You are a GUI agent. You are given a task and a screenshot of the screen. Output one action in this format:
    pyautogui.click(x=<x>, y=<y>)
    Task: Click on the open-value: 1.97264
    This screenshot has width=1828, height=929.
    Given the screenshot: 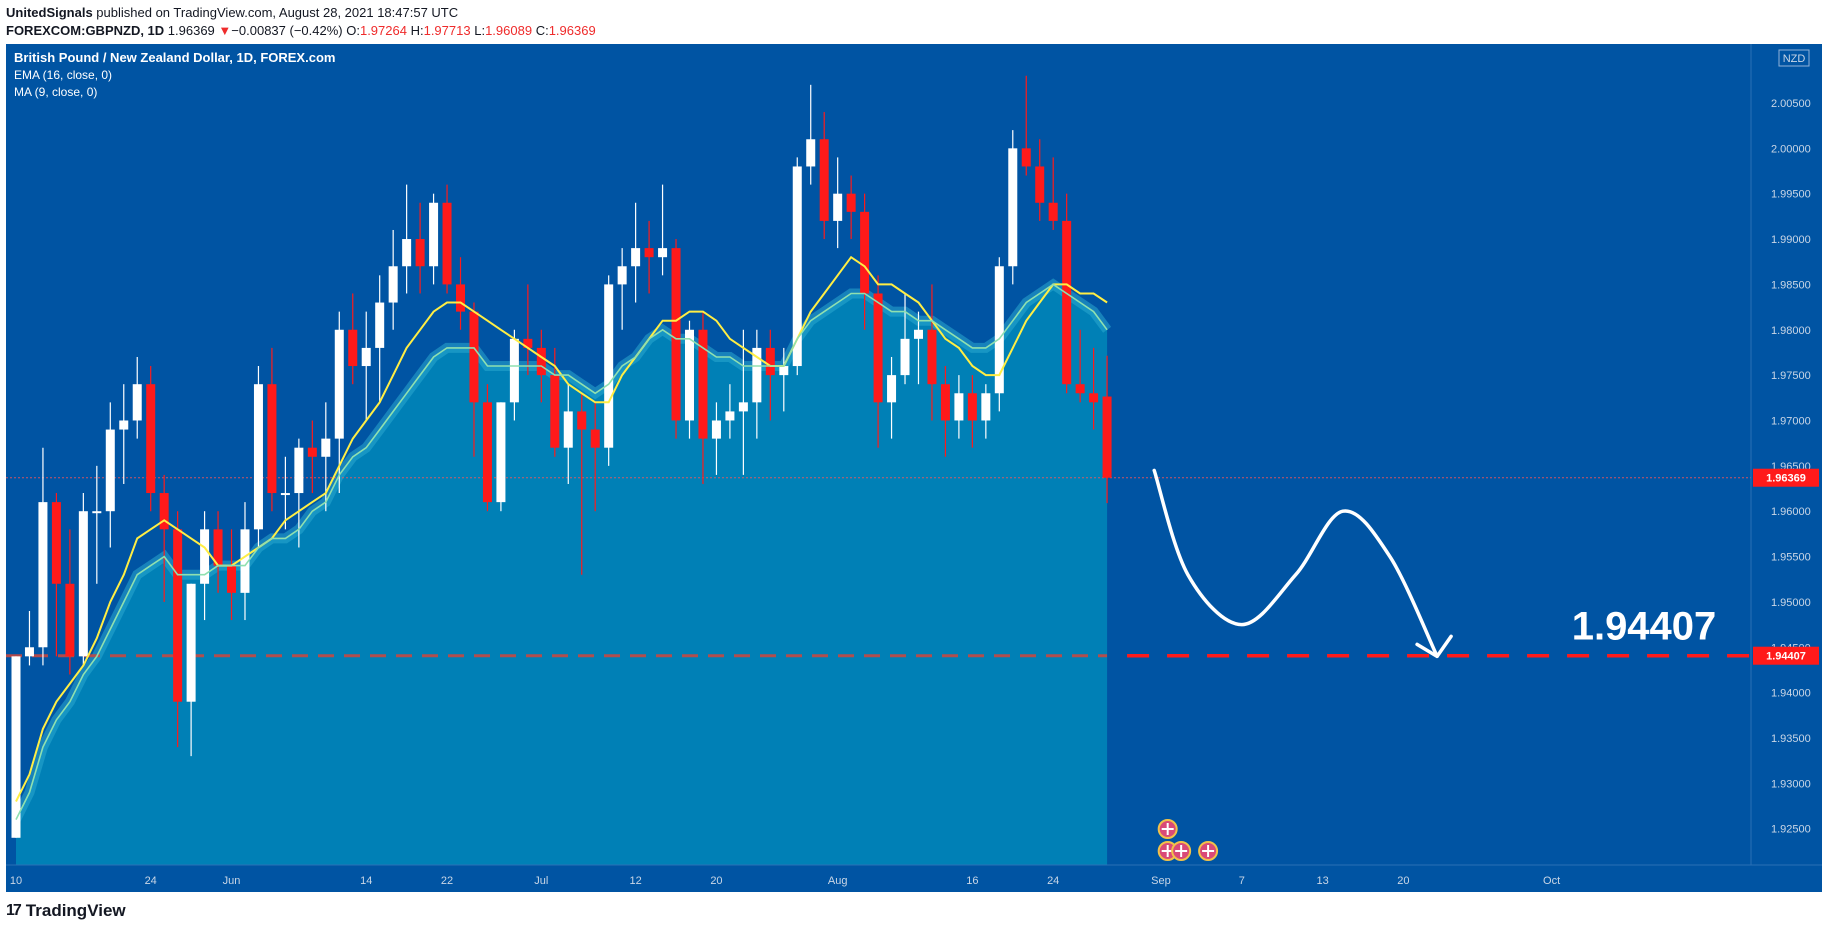 What is the action you would take?
    pyautogui.click(x=383, y=30)
    